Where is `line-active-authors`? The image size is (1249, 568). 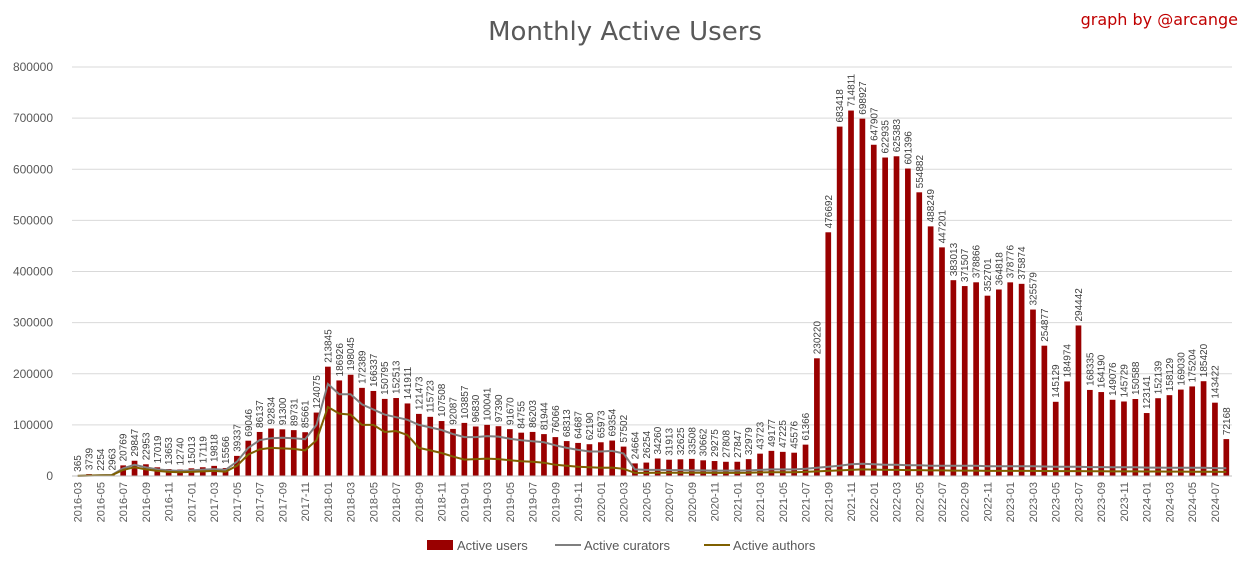
line-active-authors is located at coordinates (652, 441).